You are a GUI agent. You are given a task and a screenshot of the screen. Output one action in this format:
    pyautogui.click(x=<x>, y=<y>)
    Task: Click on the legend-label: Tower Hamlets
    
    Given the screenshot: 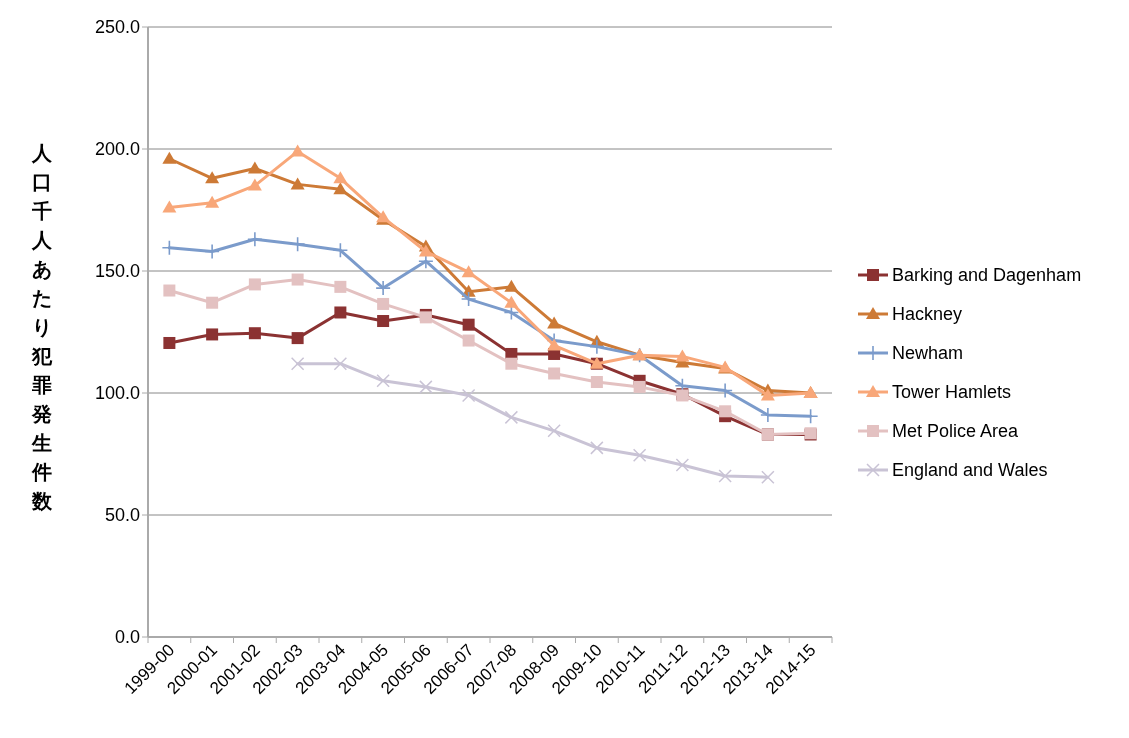 What is the action you would take?
    pyautogui.click(x=952, y=392)
    